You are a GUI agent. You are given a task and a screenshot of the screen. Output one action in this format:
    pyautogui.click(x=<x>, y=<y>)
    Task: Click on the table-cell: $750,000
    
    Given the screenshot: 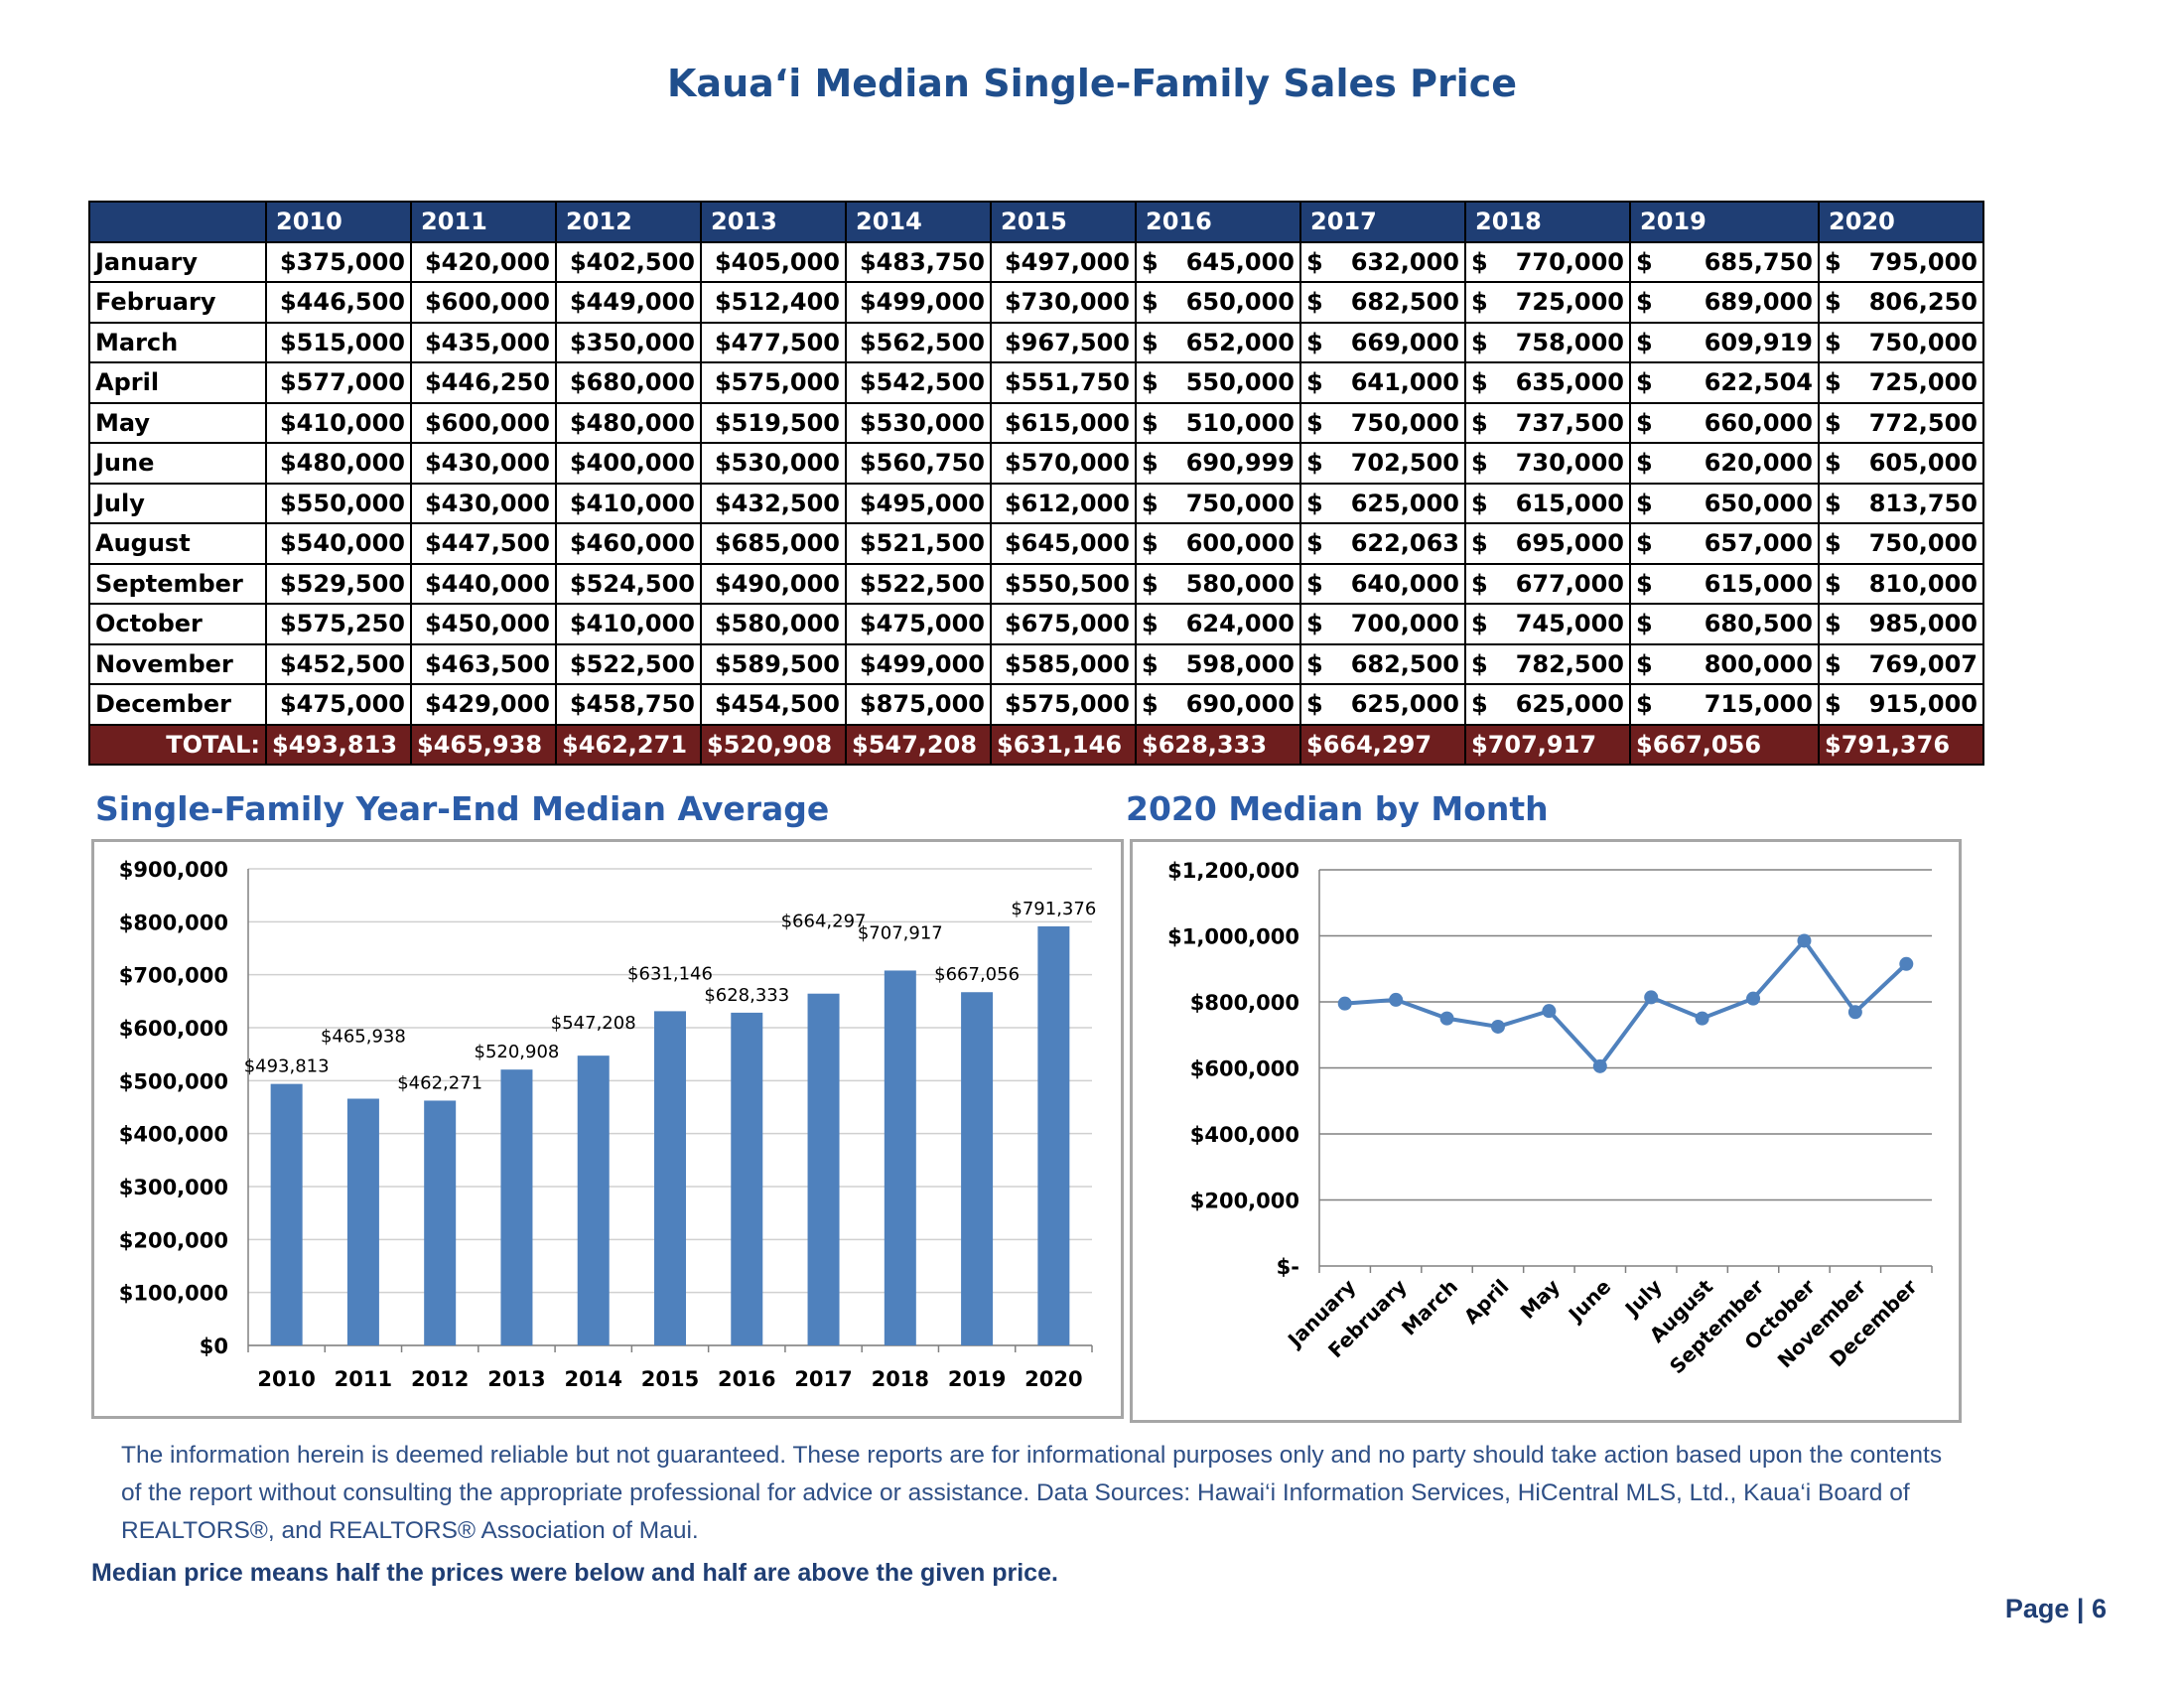 What is the action you would take?
    pyautogui.click(x=1218, y=503)
    